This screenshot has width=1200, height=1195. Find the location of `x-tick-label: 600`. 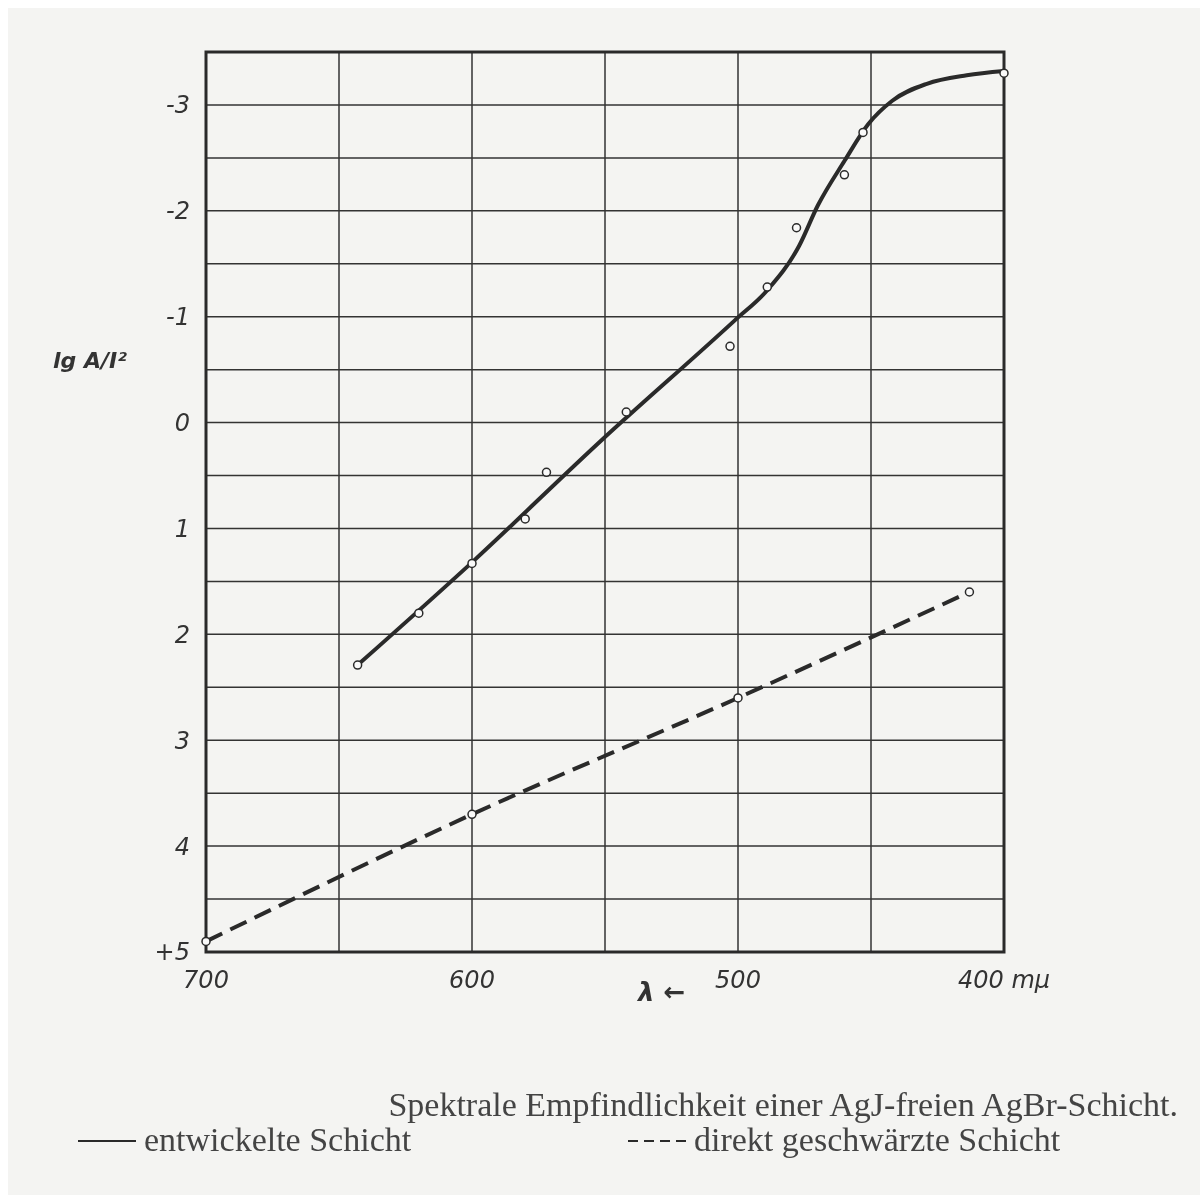

x-tick-label: 600 is located at coordinates (472, 980).